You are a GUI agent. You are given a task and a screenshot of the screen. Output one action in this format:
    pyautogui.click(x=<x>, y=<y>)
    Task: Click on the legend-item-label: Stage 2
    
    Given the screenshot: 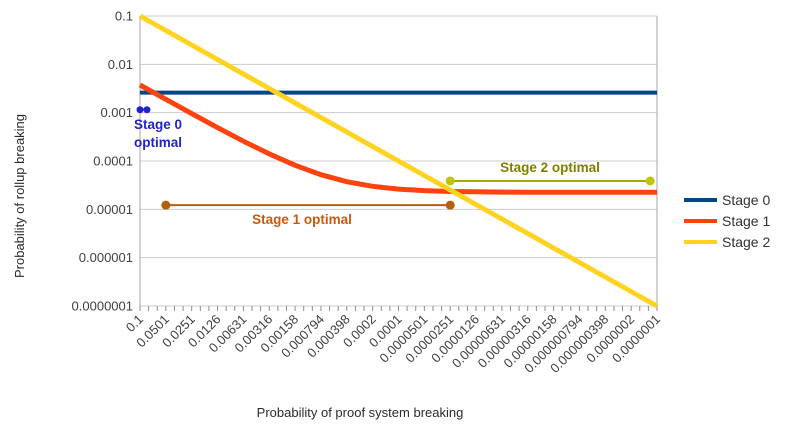 What is the action you would take?
    pyautogui.click(x=746, y=242)
    